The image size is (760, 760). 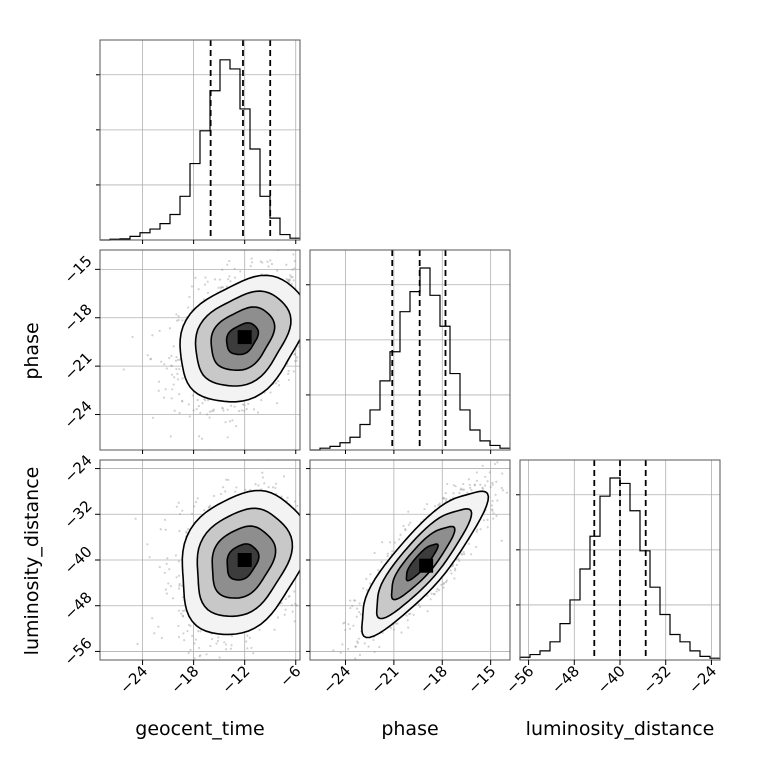 What do you see at coordinates (78, 651) in the screenshot?
I see `ytick-label-luminosity_distance-0: −56` at bounding box center [78, 651].